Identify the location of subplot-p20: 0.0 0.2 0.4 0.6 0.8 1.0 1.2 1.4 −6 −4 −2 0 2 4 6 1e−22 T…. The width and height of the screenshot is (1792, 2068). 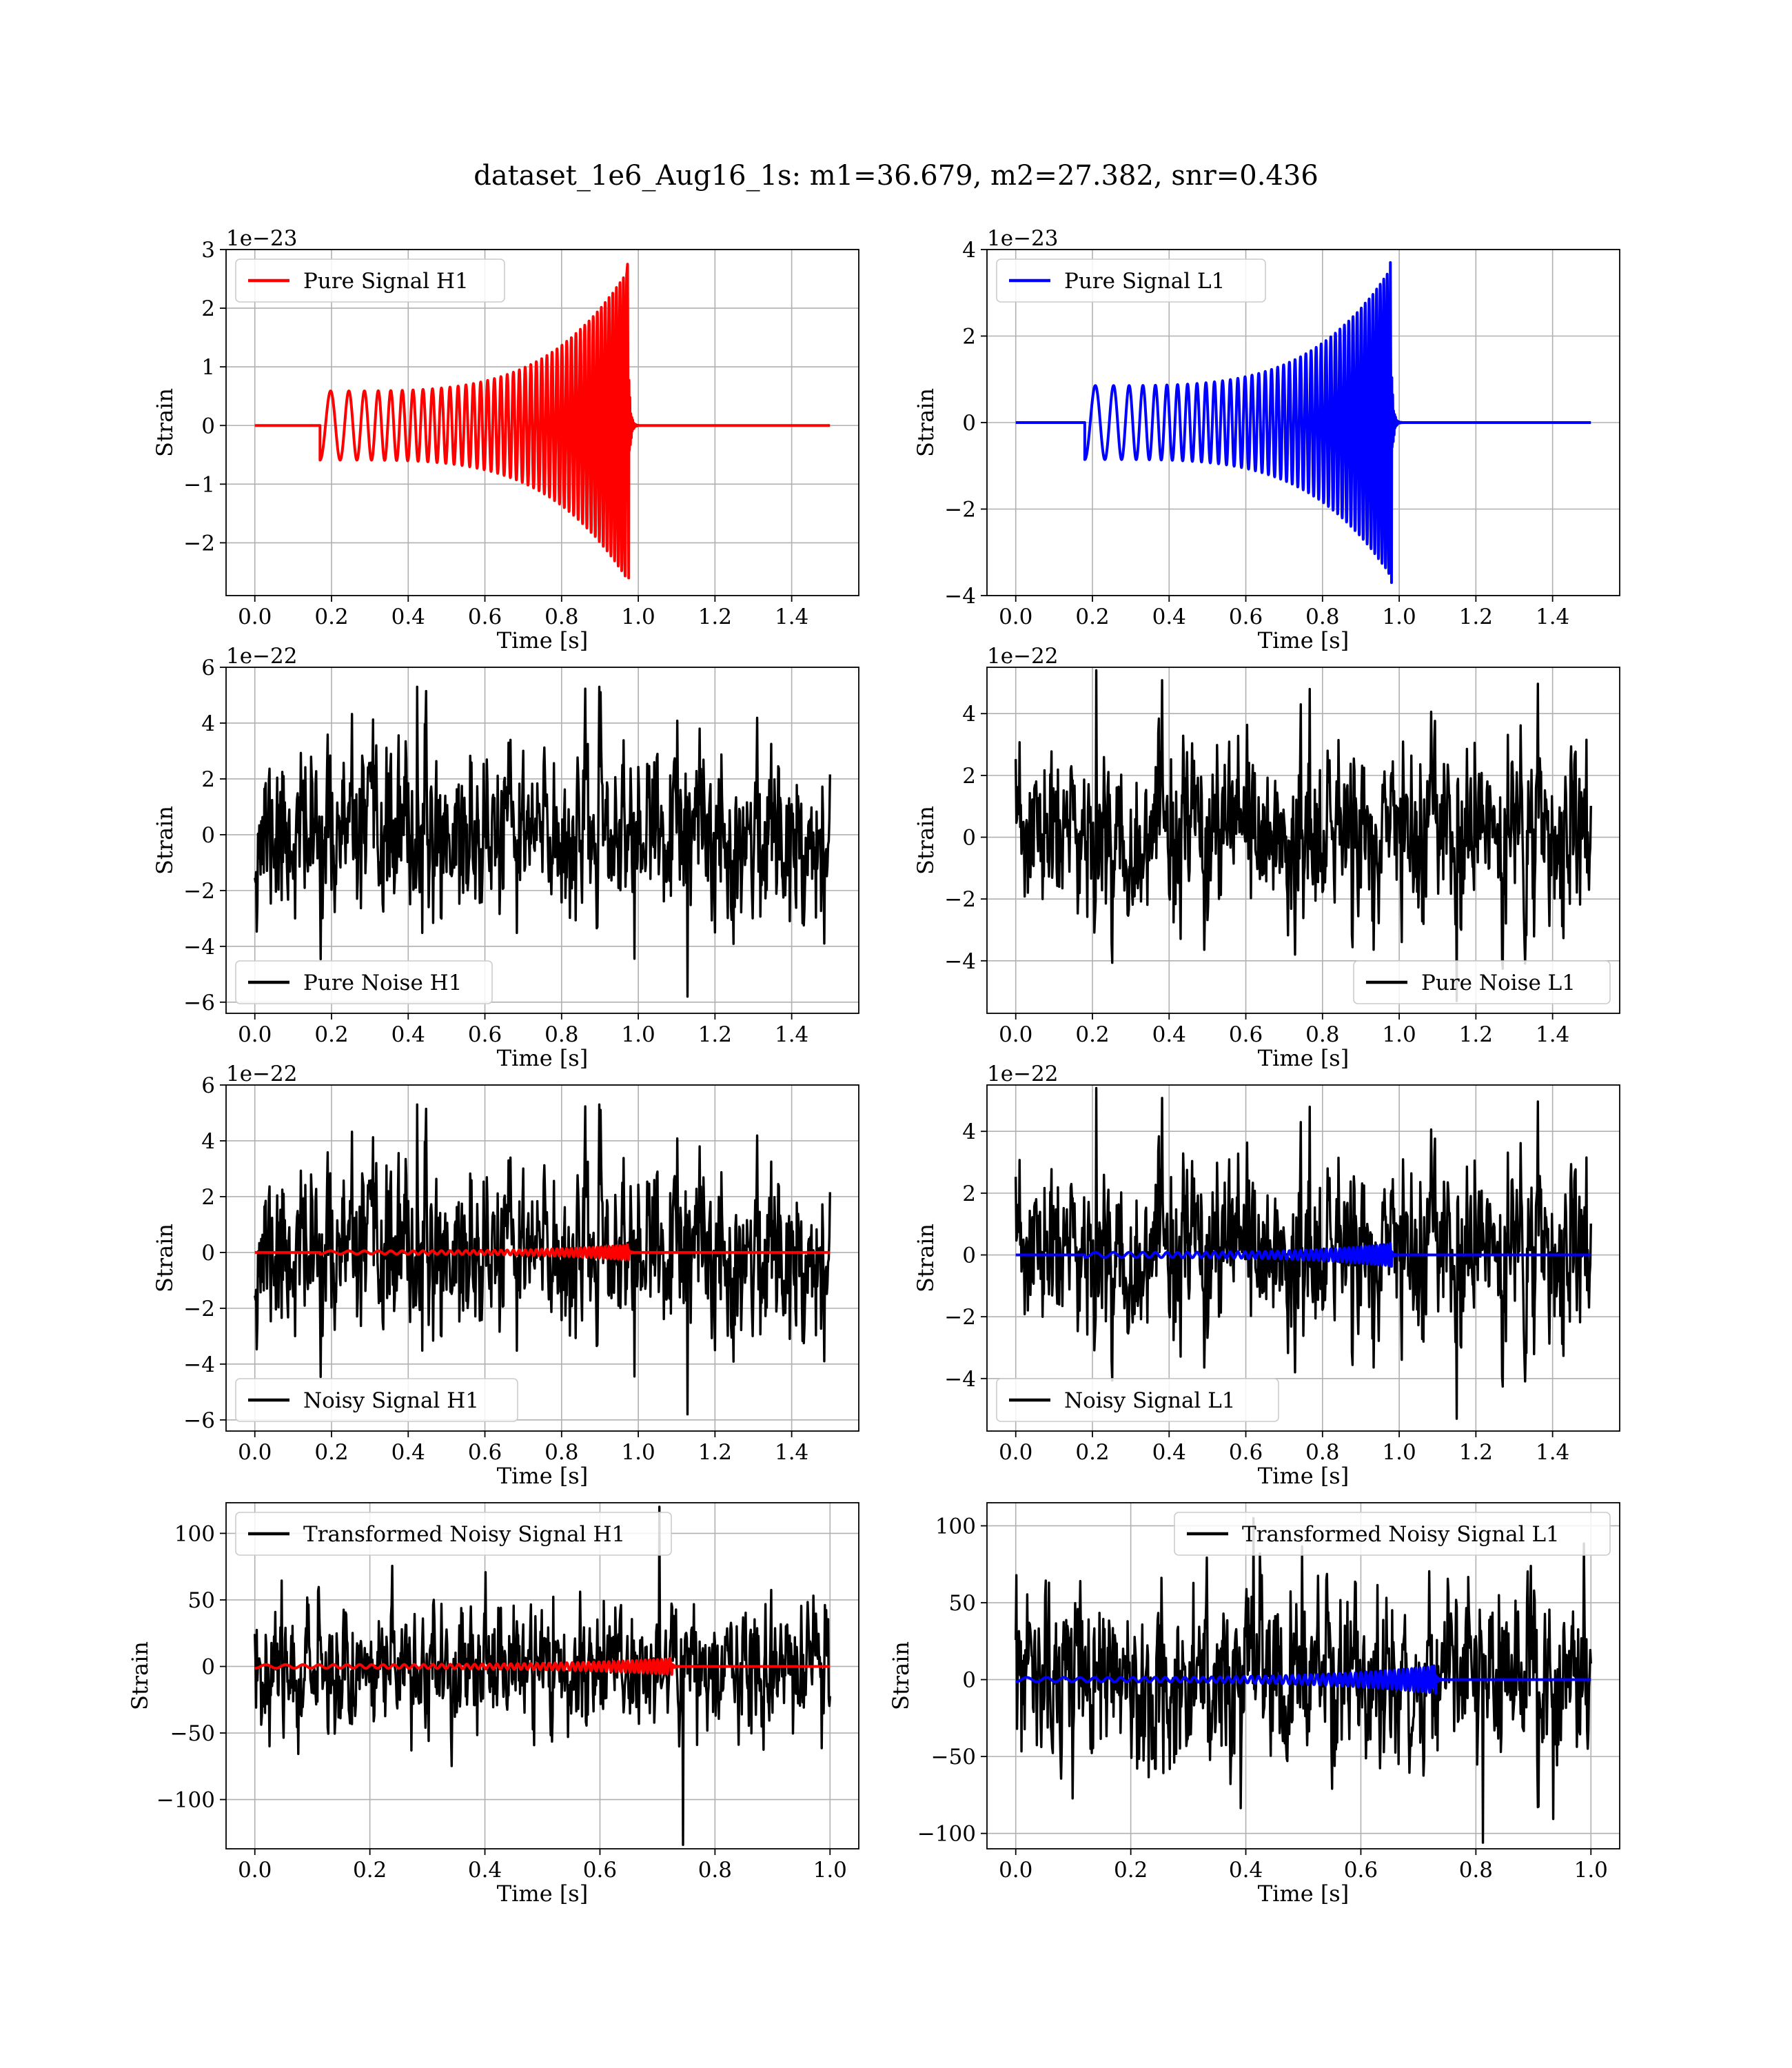
(505, 1275).